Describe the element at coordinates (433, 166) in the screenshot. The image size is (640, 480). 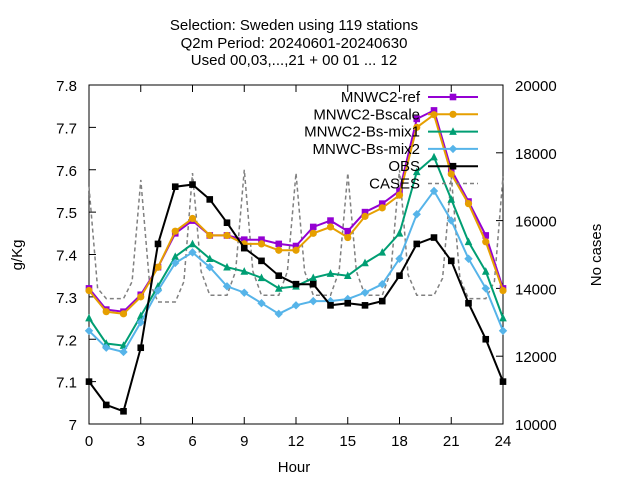
I see `legend-entry: OBS` at that location.